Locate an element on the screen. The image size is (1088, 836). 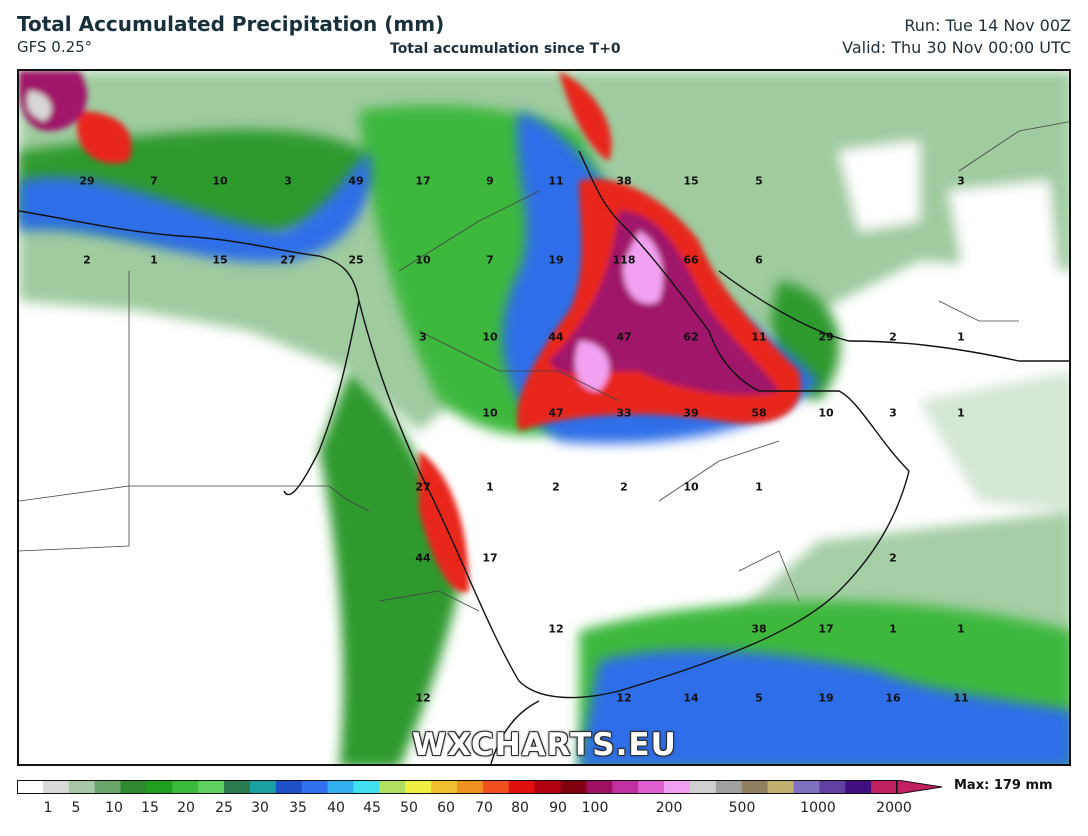
colorbar-tick-label: 70 is located at coordinates (484, 808).